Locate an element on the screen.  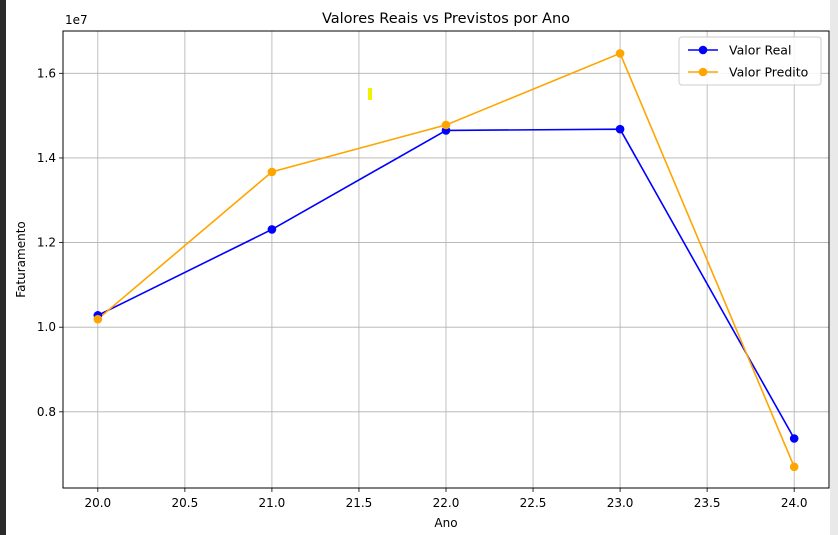
y-axis-ticks: 0.8 1.0 1.2 1.4 1.6 is located at coordinates (50, 242).